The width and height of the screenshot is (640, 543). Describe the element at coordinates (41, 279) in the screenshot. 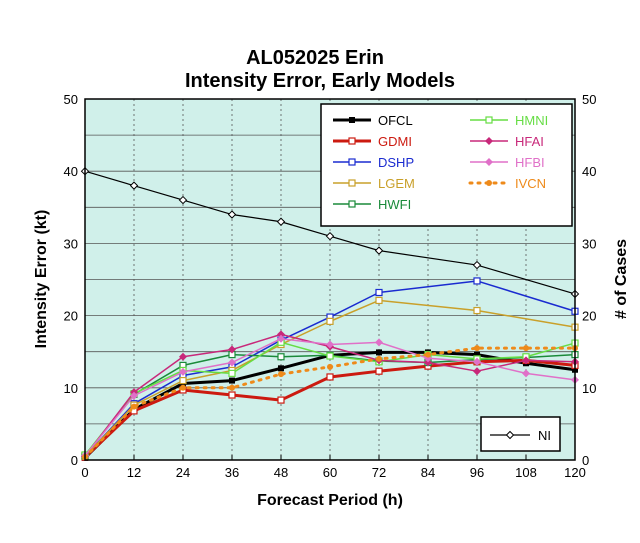

I see `y-axis-label: Intensity Error (kt)` at that location.